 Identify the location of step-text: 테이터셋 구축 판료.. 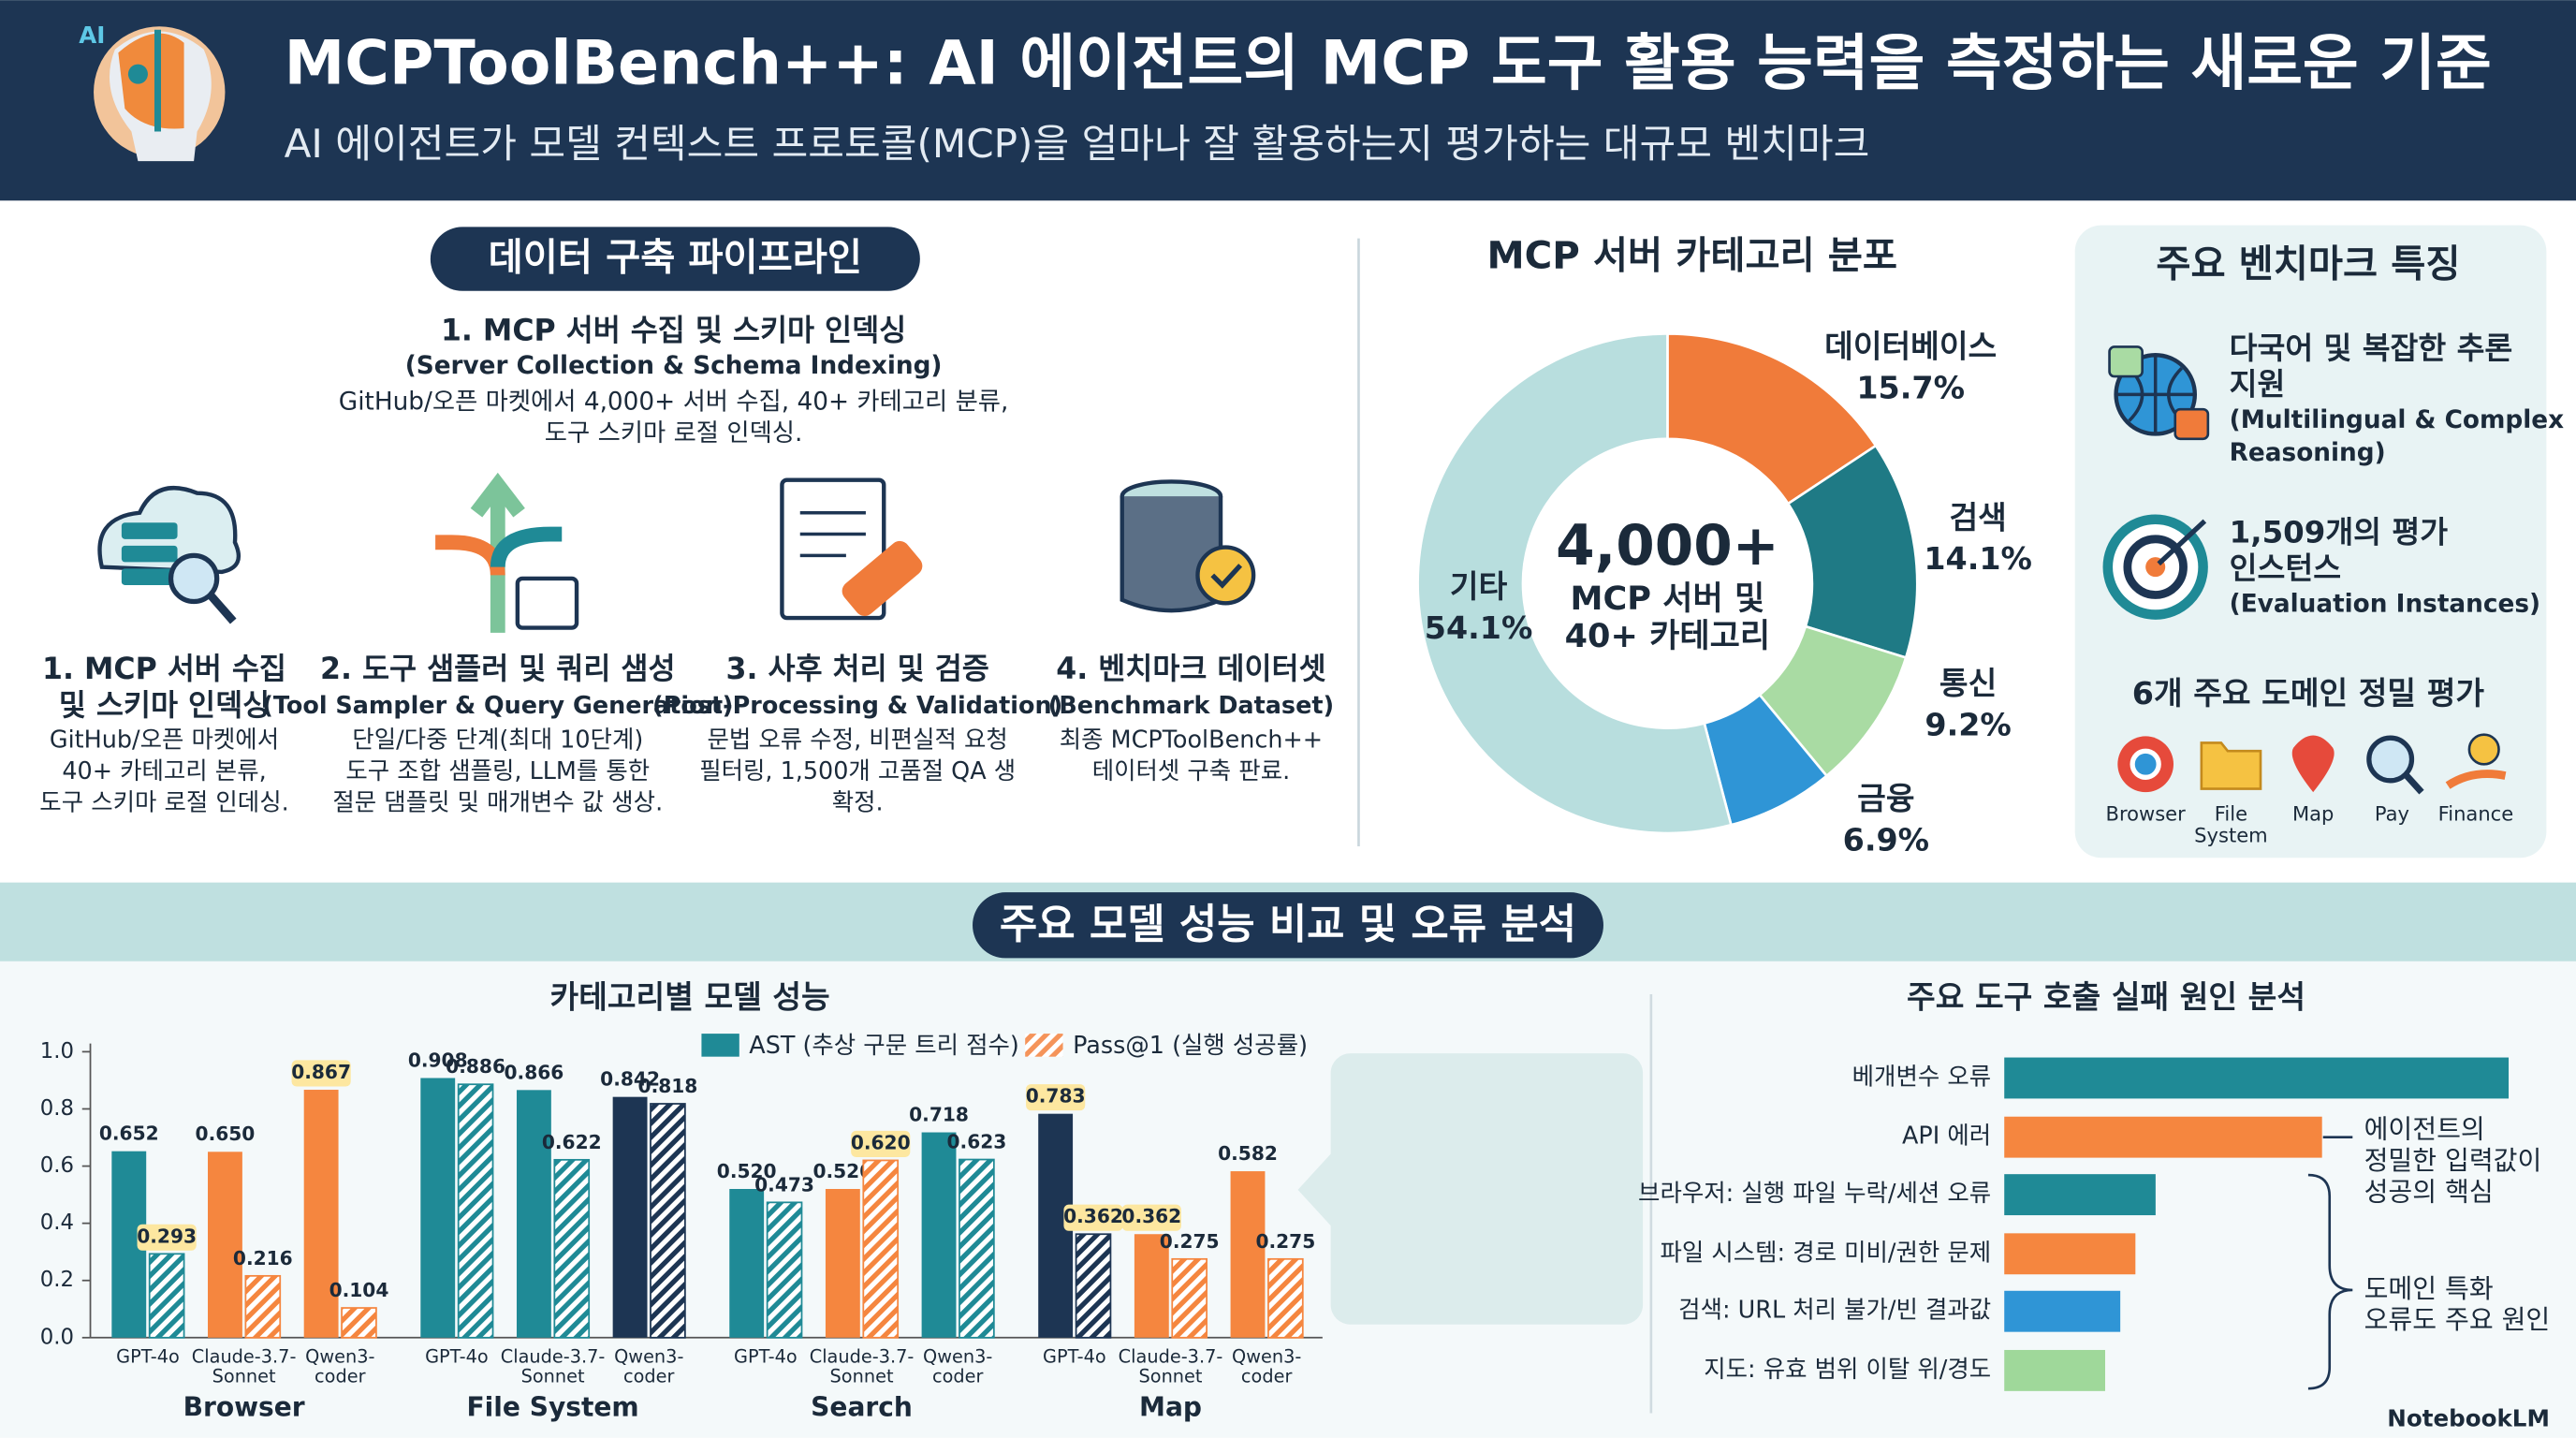
(1191, 770).